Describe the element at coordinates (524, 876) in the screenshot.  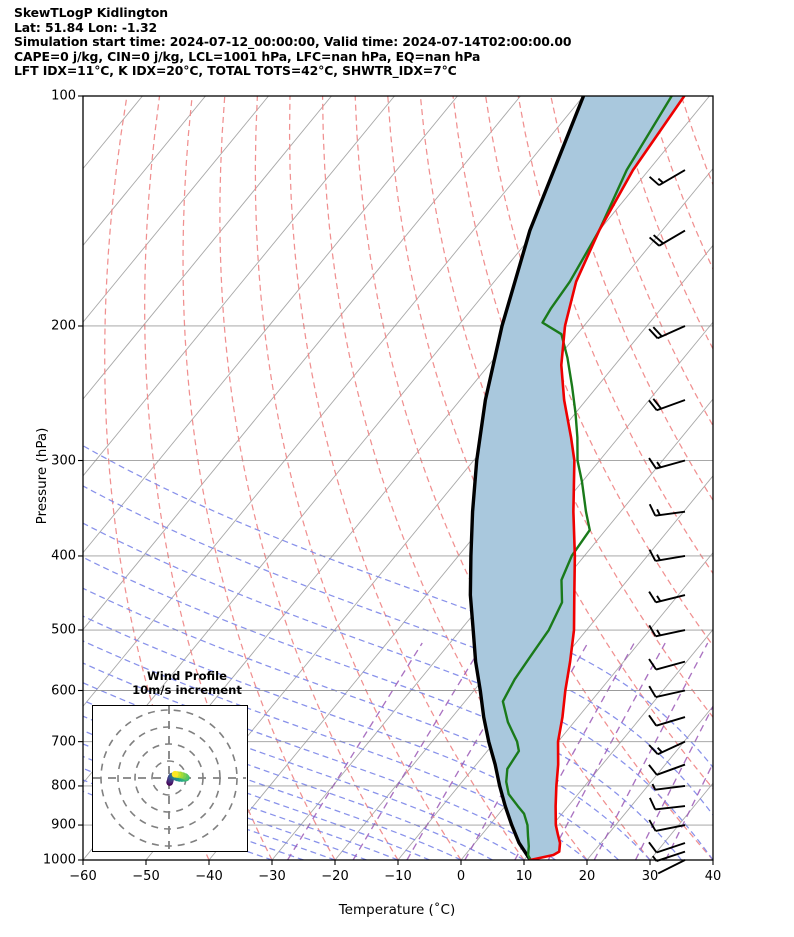
I see `x-tick-label: 10` at that location.